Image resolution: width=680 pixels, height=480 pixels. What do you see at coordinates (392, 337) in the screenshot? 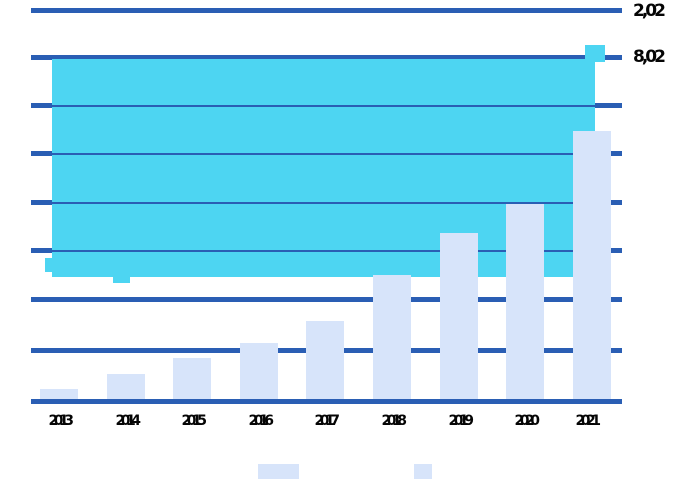
I see `bar-2018` at bounding box center [392, 337].